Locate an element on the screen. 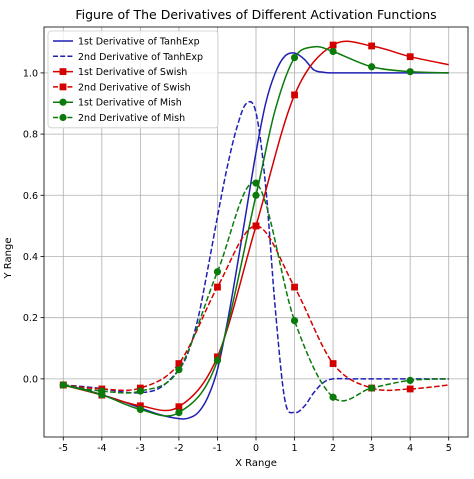 Image resolution: width=474 pixels, height=479 pixels. legend-label: 1st Derivative of Mish is located at coordinates (130, 103).